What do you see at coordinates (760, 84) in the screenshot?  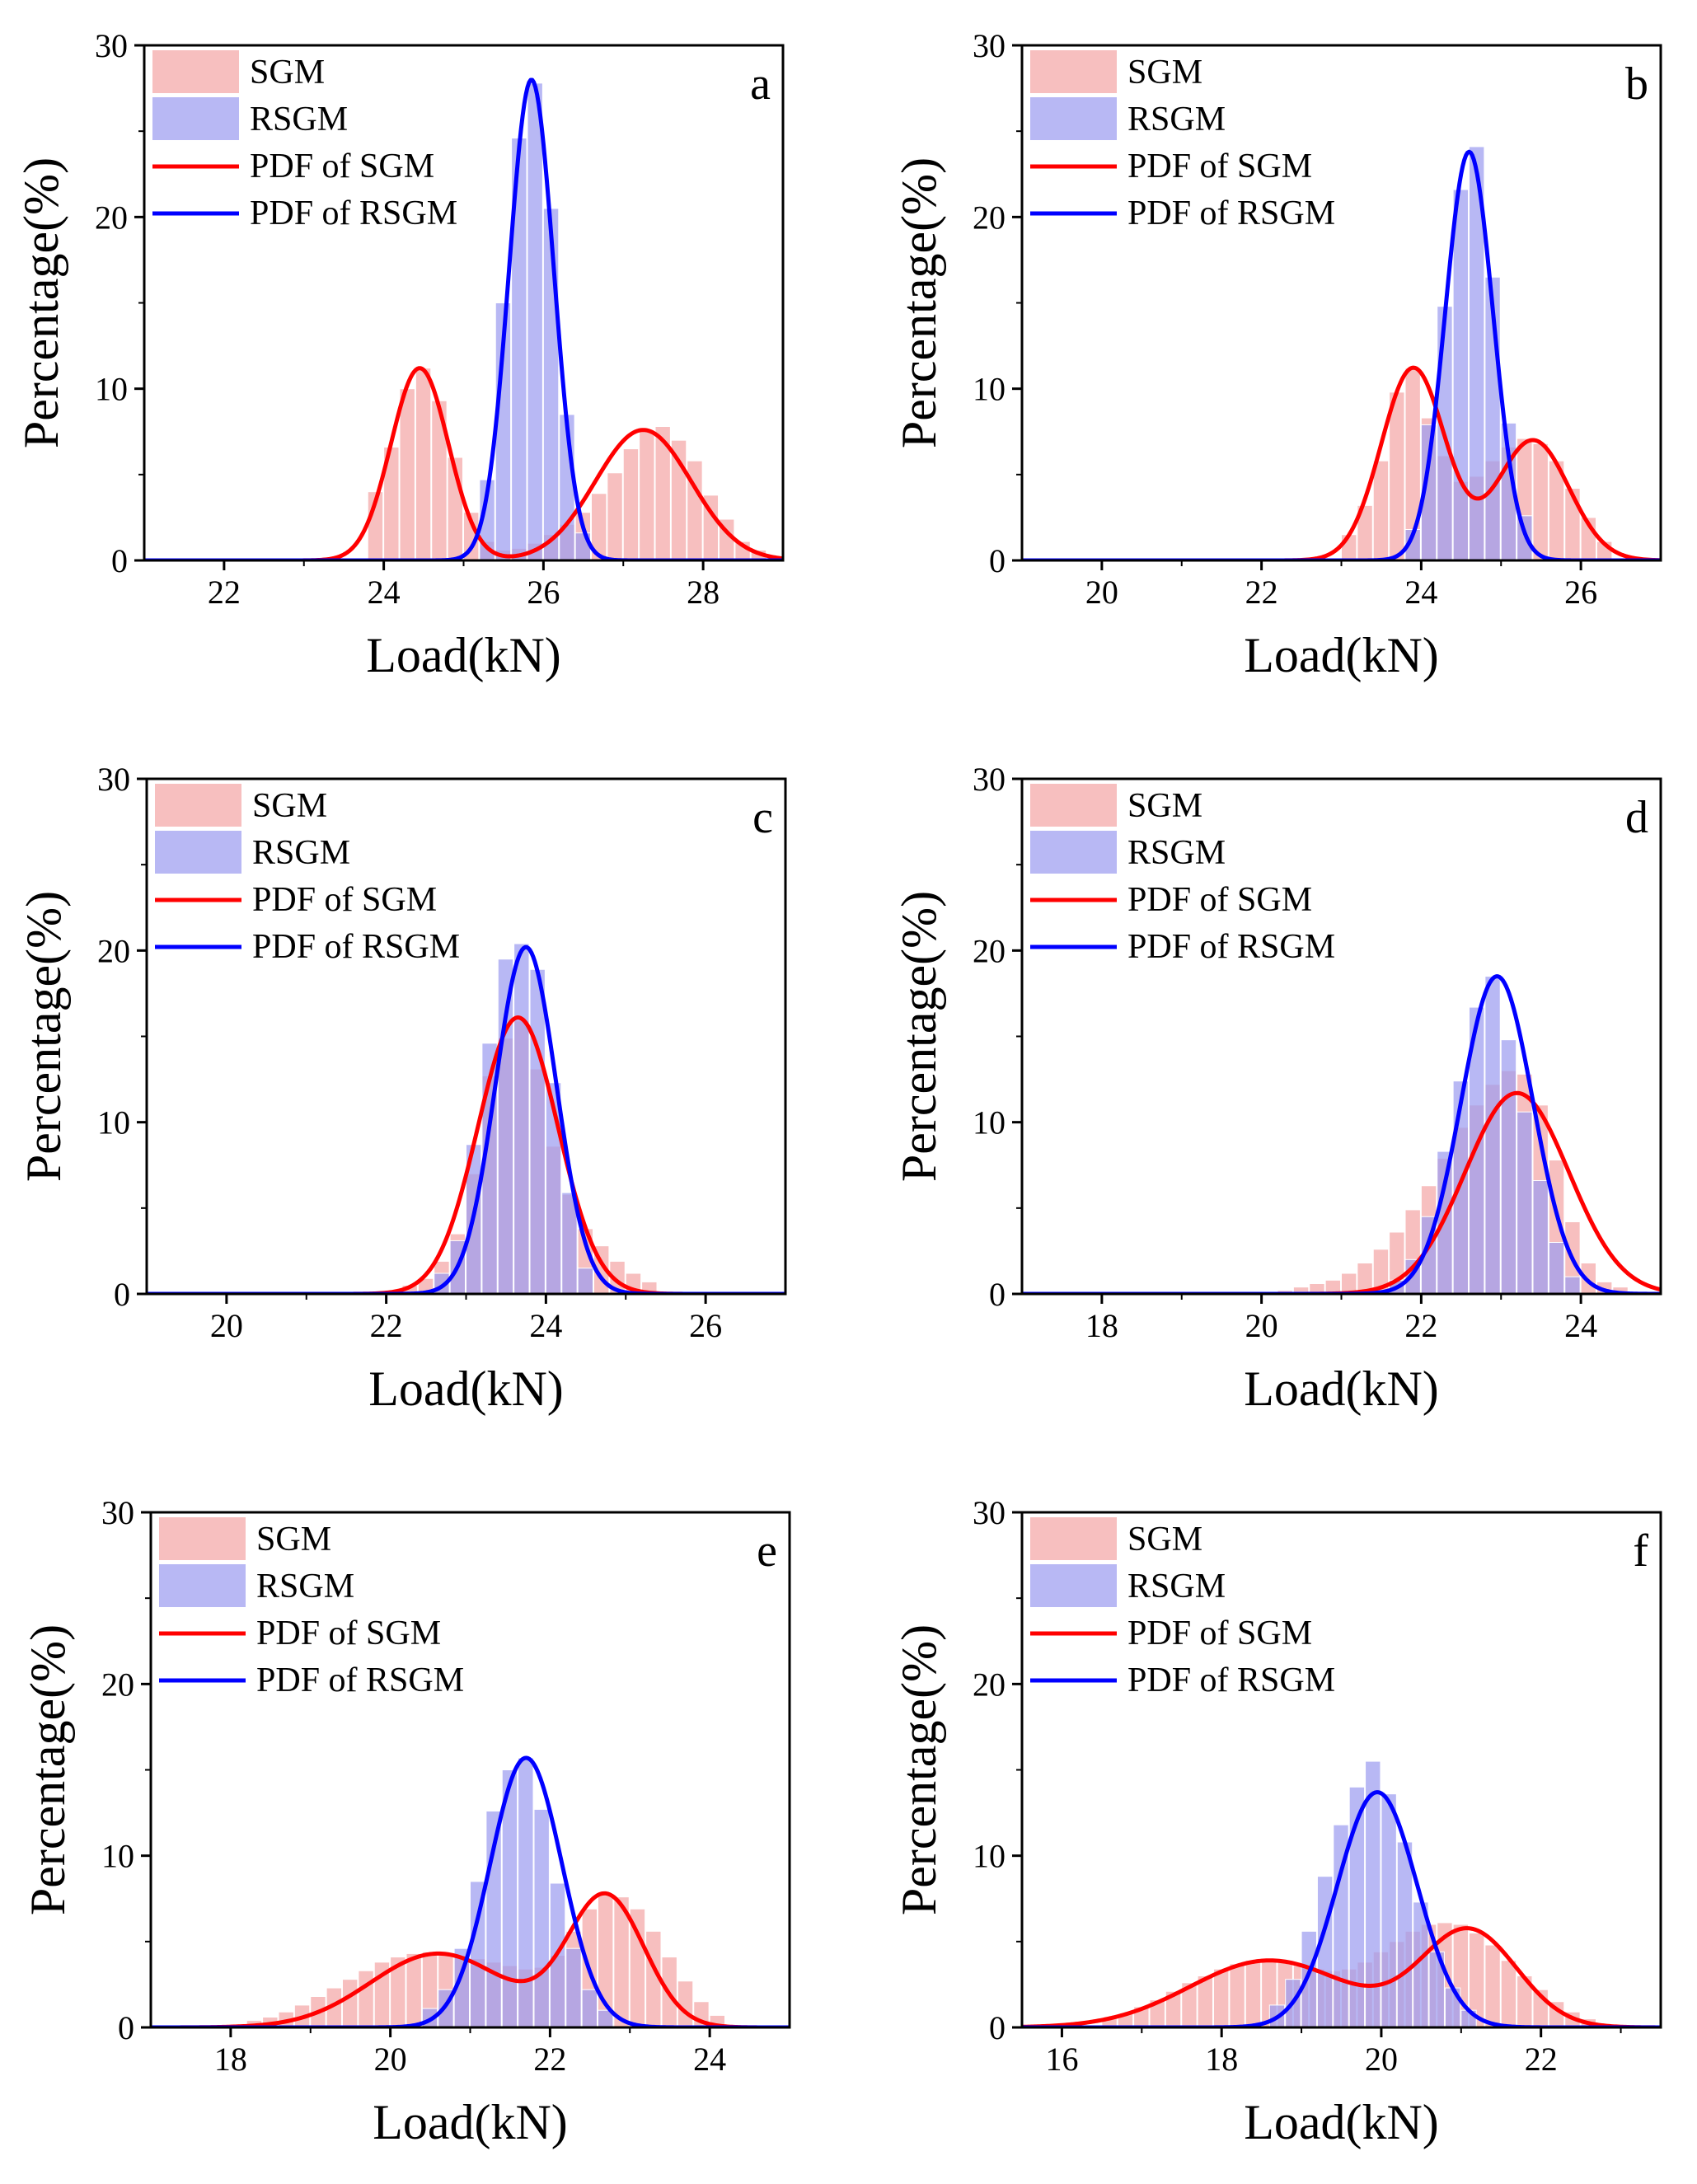 I see `panel-label: a` at bounding box center [760, 84].